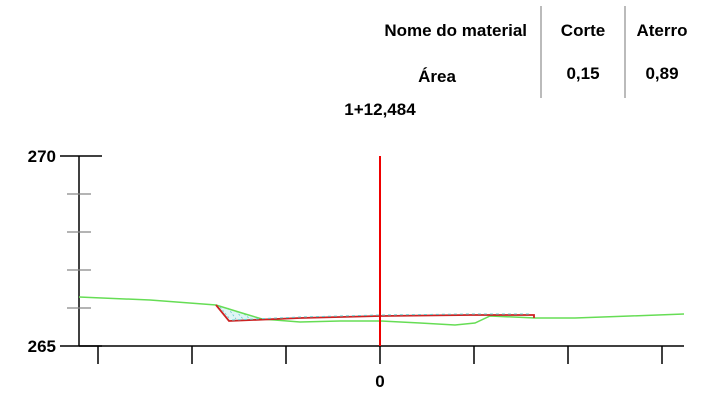 Image resolution: width=705 pixels, height=393 pixels. What do you see at coordinates (379, 381) in the screenshot?
I see `offset-label-center: 0` at bounding box center [379, 381].